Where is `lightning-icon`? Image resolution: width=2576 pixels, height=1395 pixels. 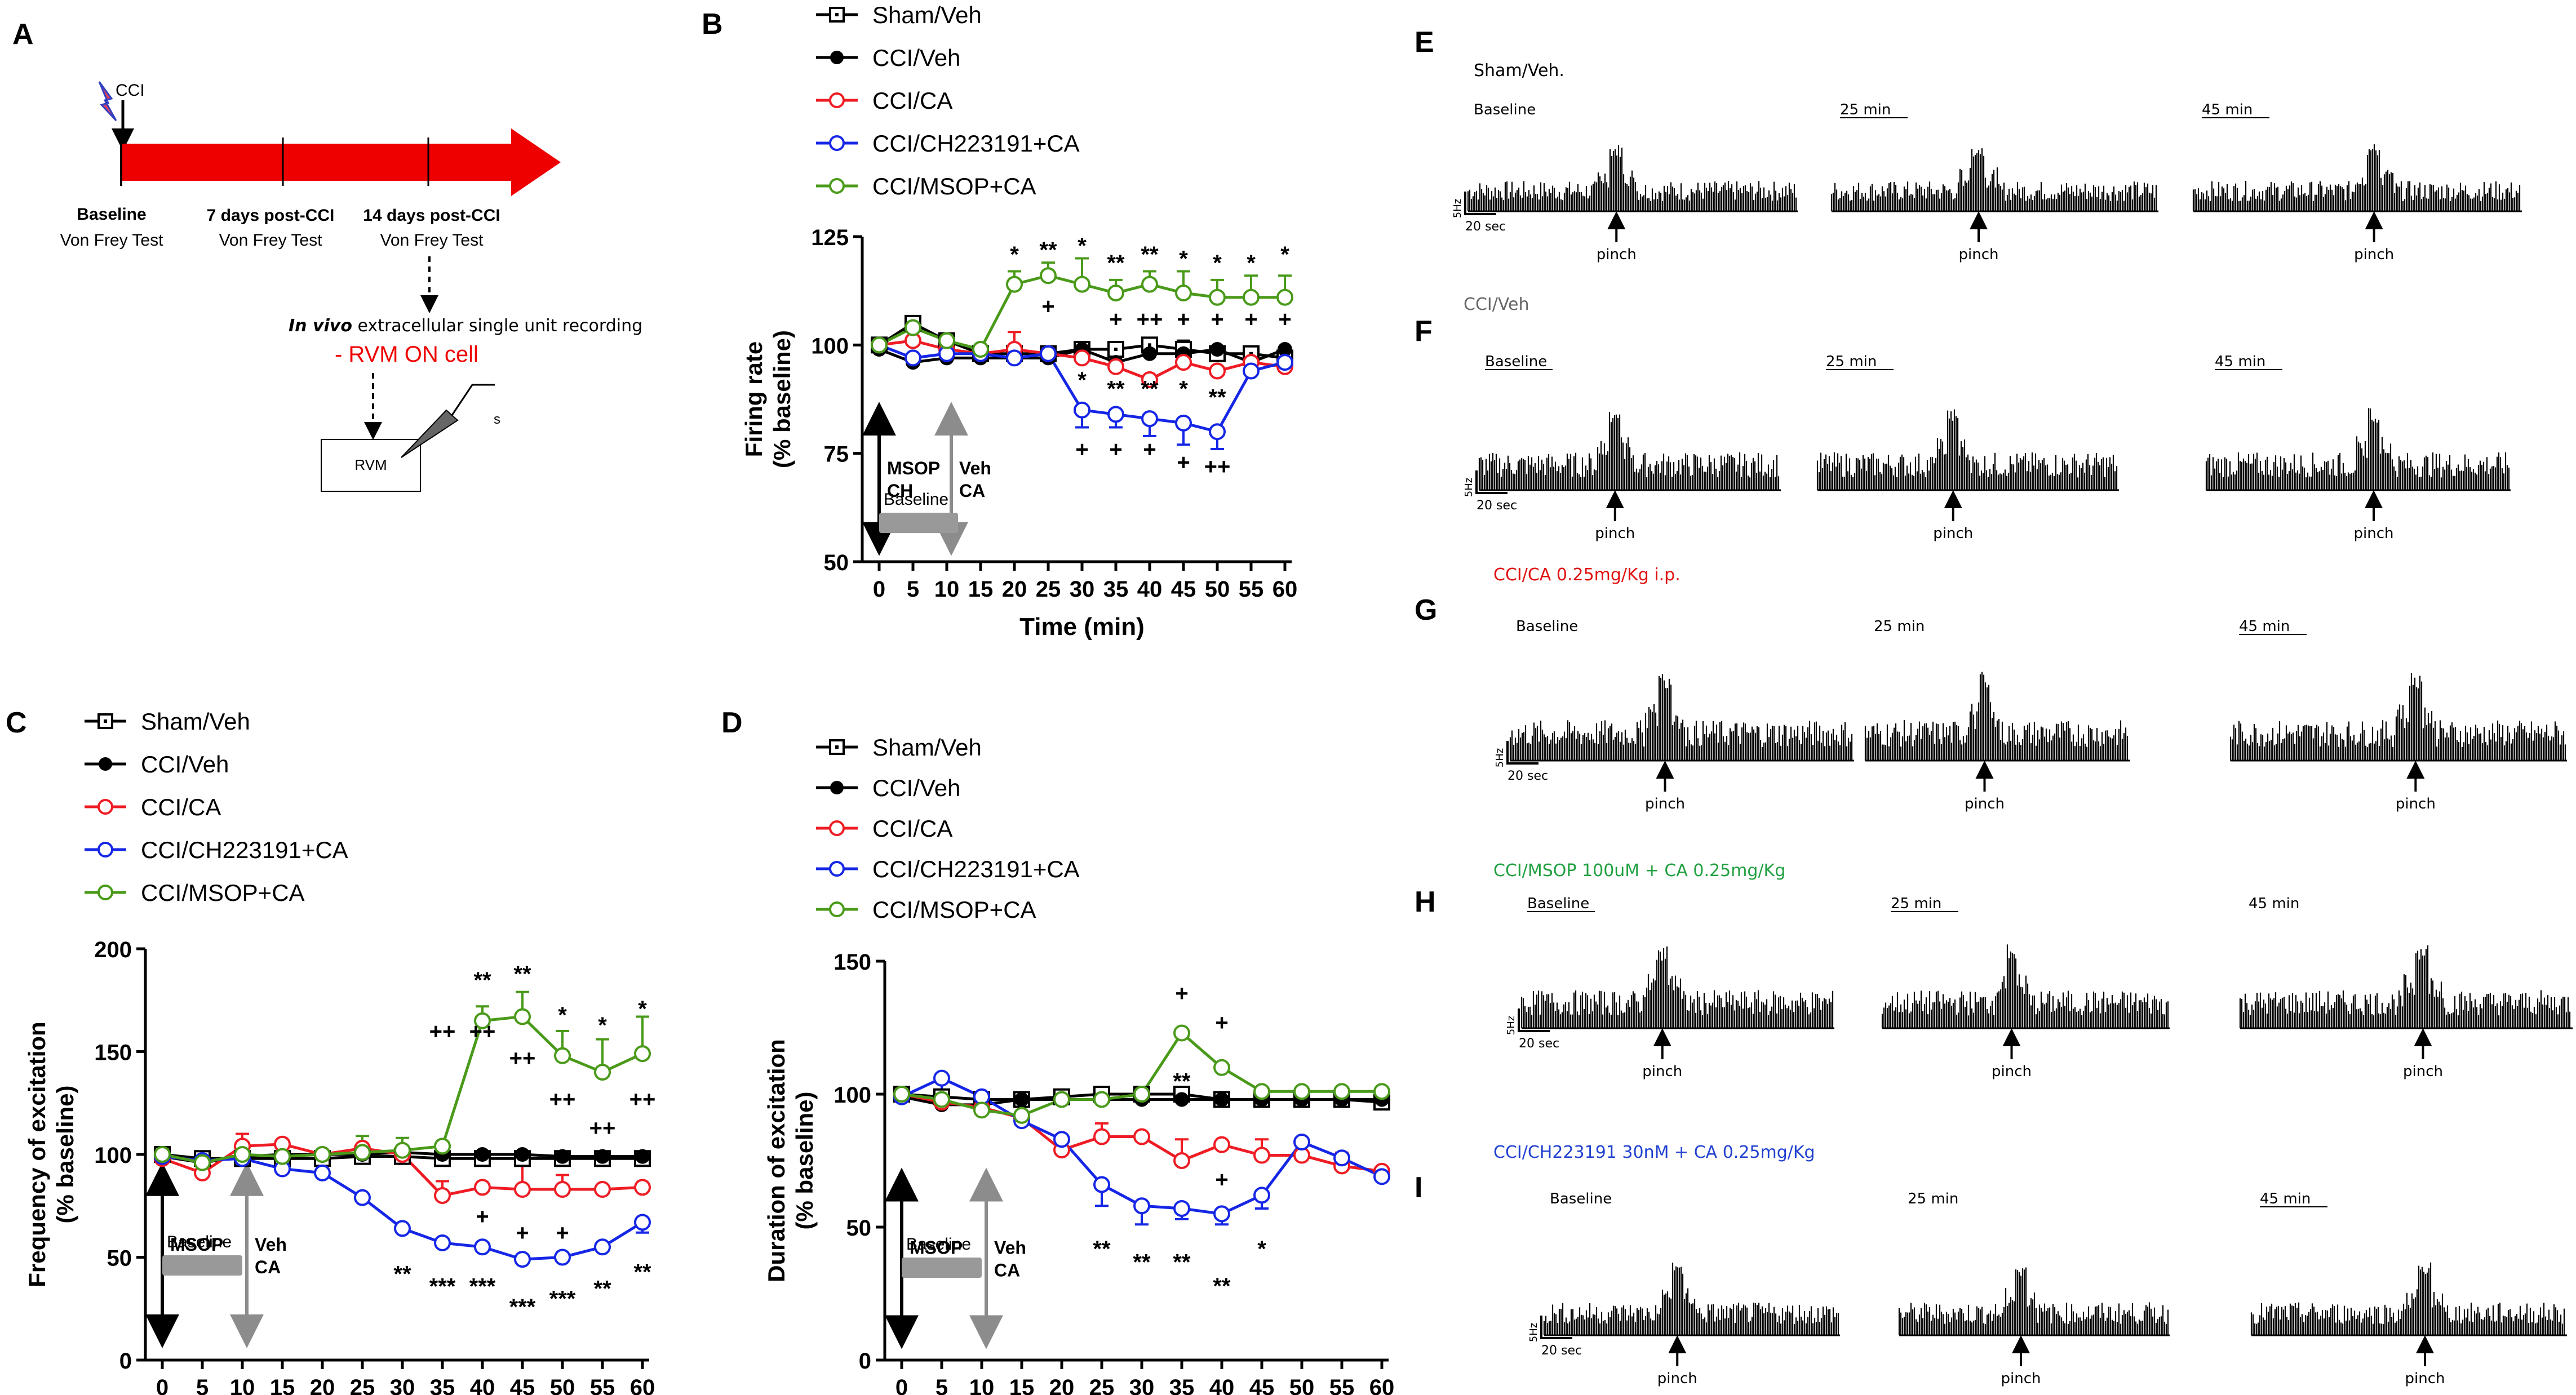
lightning-icon is located at coordinates (107, 101).